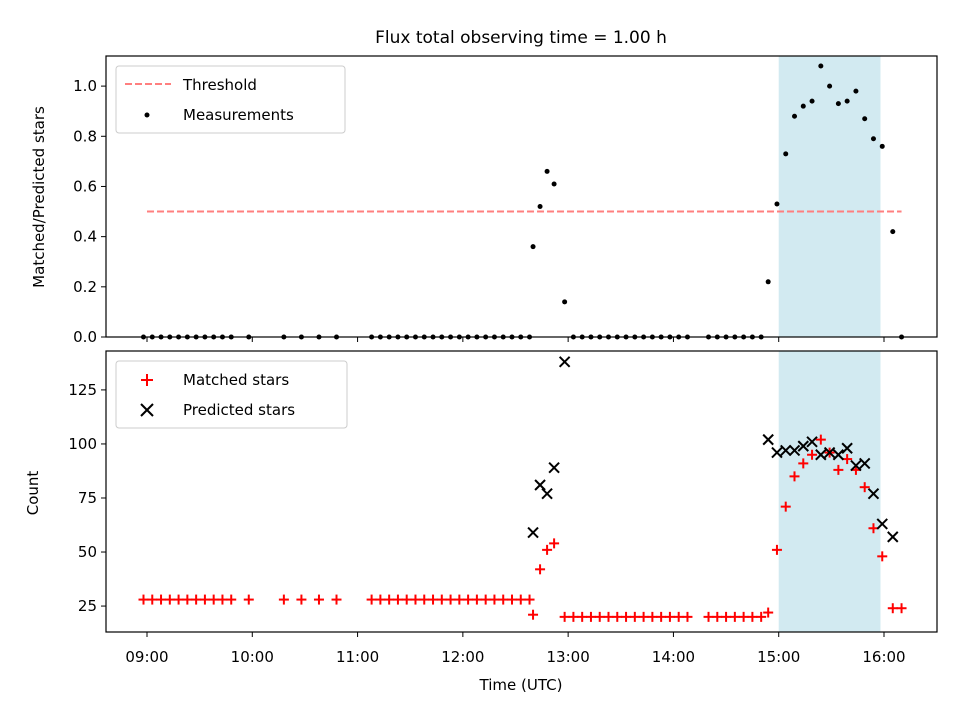 This screenshot has width=960, height=720. What do you see at coordinates (521, 38) in the screenshot?
I see `chart-title: Flux total observing time = 1.00 h` at bounding box center [521, 38].